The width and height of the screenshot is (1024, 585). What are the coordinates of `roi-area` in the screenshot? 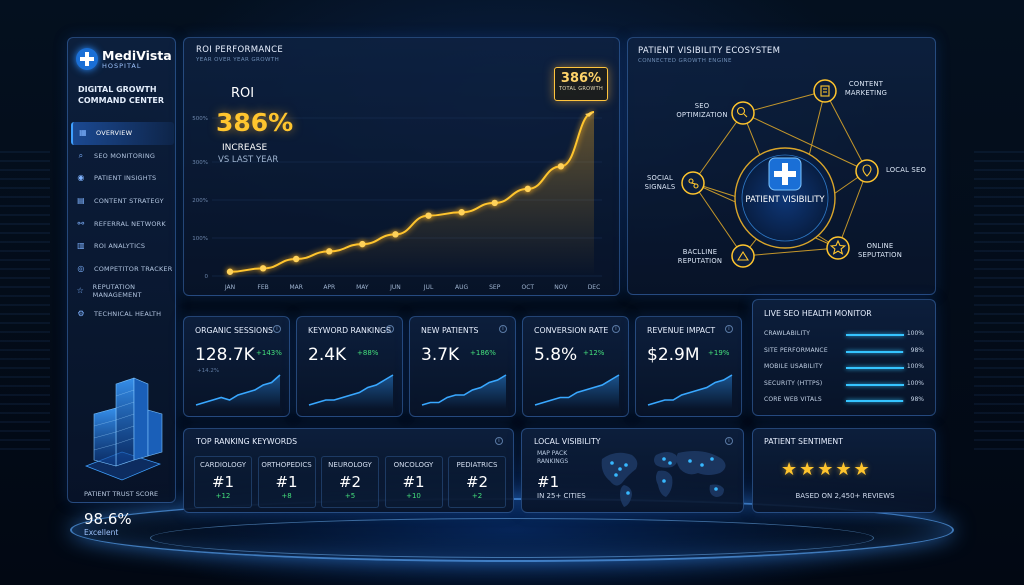 It's located at (412, 193).